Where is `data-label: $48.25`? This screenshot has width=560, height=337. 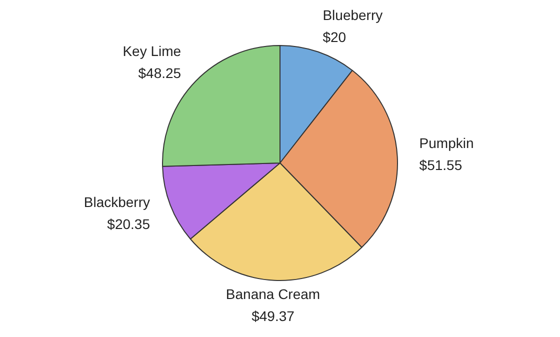
data-label: $48.25 is located at coordinates (160, 72).